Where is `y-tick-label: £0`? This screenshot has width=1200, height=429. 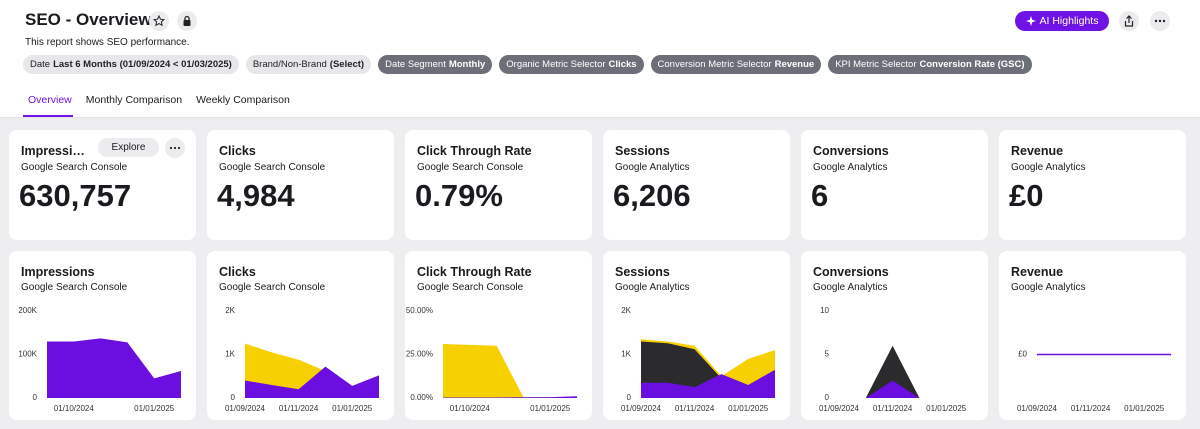
y-tick-label: £0 is located at coordinates (1022, 354).